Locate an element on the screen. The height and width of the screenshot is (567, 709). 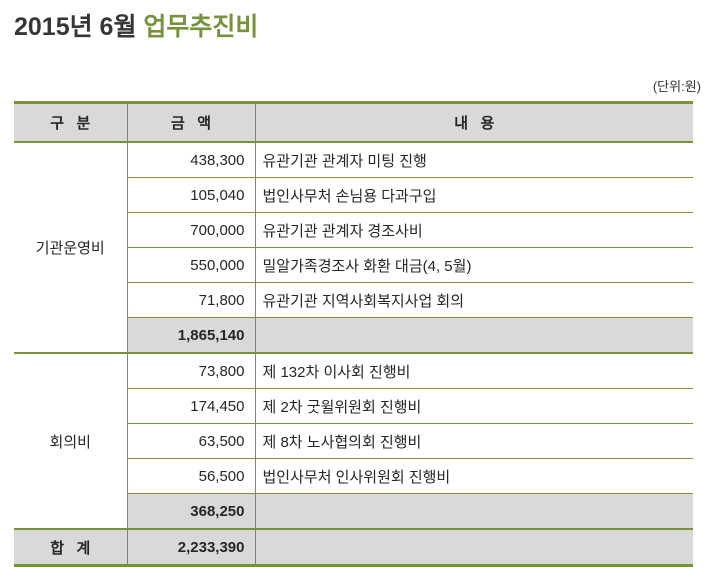
content-cell: 유관기관 관계자 경조사비 is located at coordinates (474, 230).